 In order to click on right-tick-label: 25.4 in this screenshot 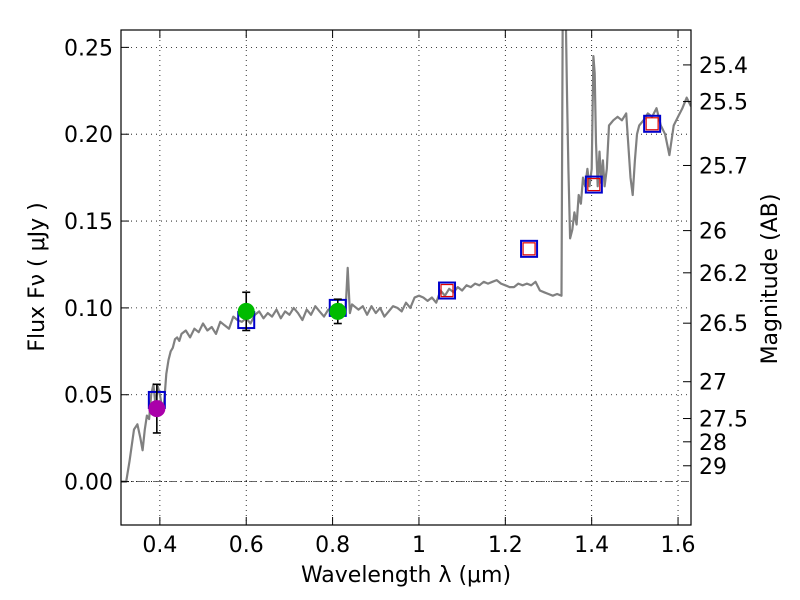, I will do `click(723, 66)`.